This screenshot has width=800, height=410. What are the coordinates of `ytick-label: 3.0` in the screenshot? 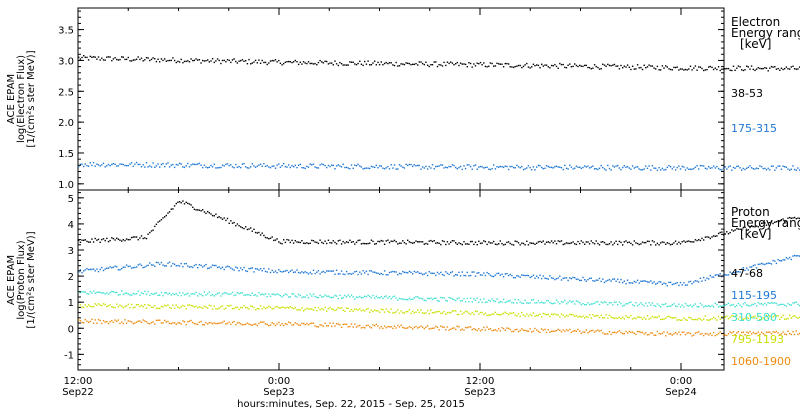 It's located at (66, 61).